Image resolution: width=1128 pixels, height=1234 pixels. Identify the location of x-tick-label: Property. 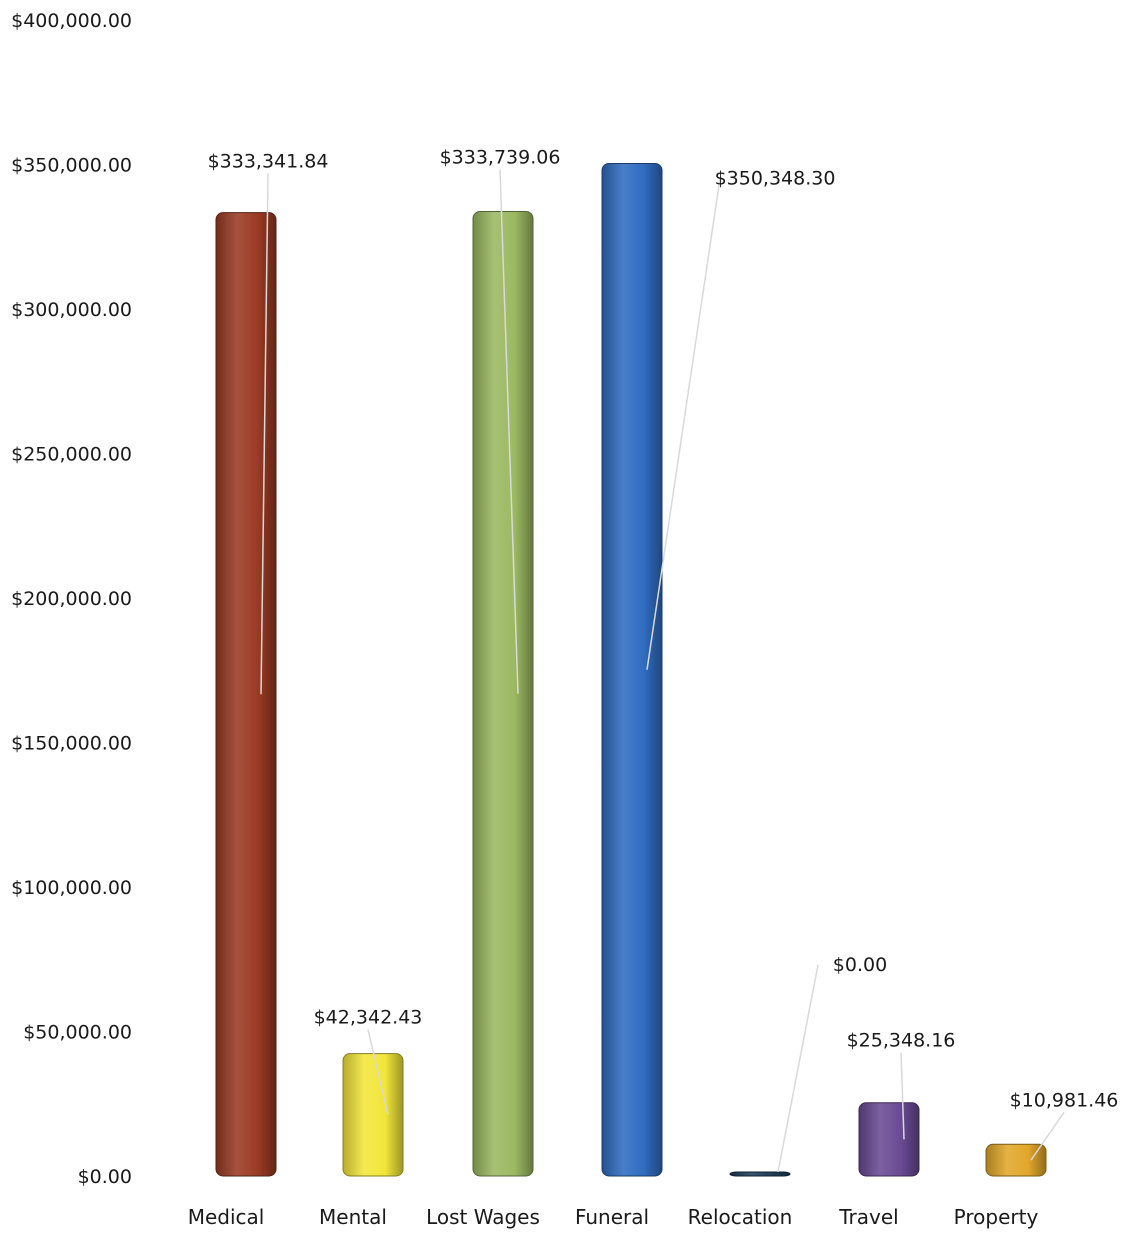
(996, 1217).